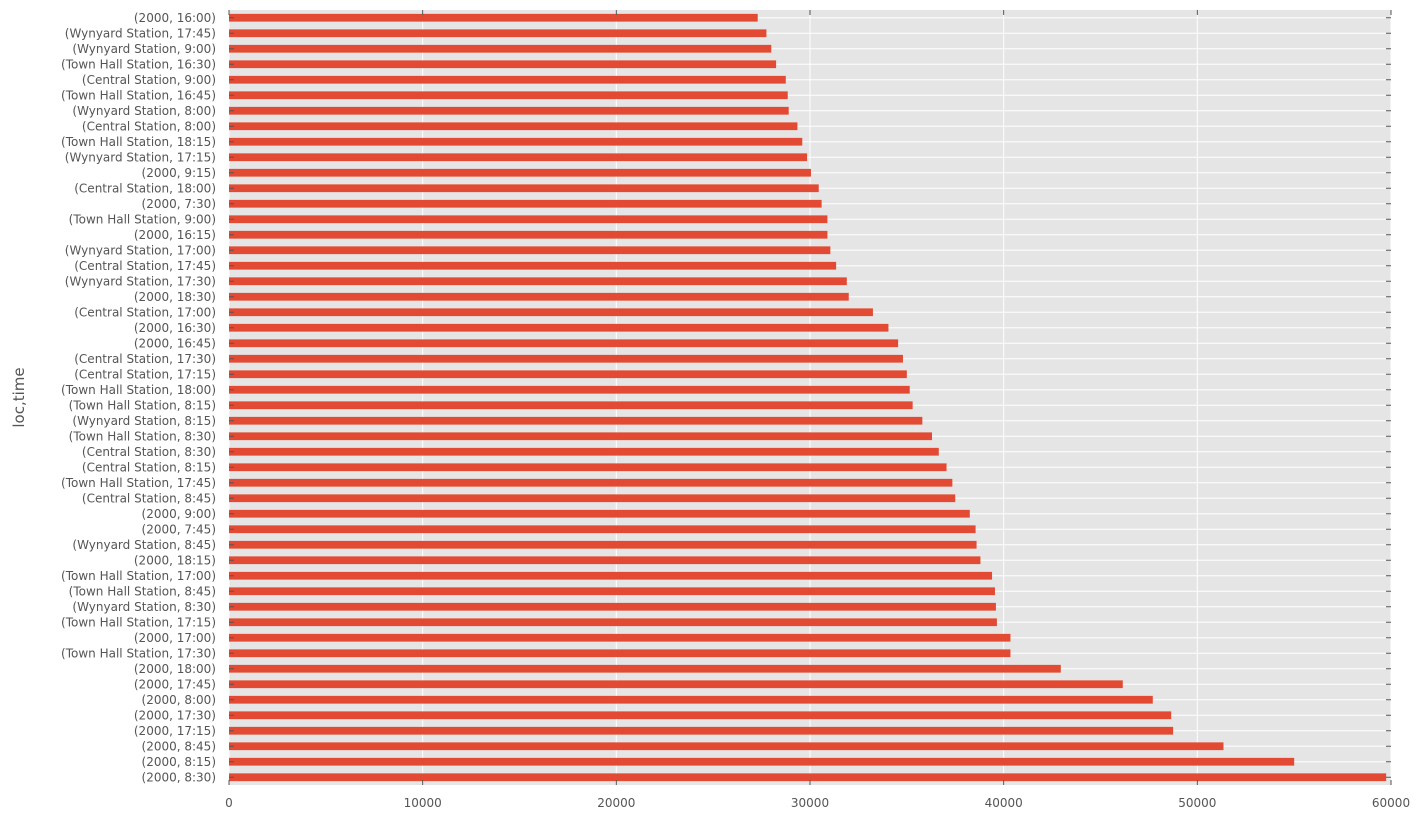 Image resolution: width=1422 pixels, height=820 pixels. What do you see at coordinates (149, 126) in the screenshot?
I see `y-tick-label: (Central Station, 8:00)` at bounding box center [149, 126].